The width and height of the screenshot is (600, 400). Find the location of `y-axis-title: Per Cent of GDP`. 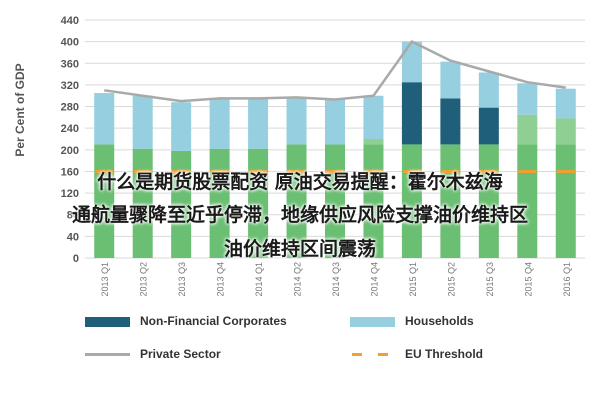

y-axis-title: Per Cent of GDP is located at coordinates (20, 109).